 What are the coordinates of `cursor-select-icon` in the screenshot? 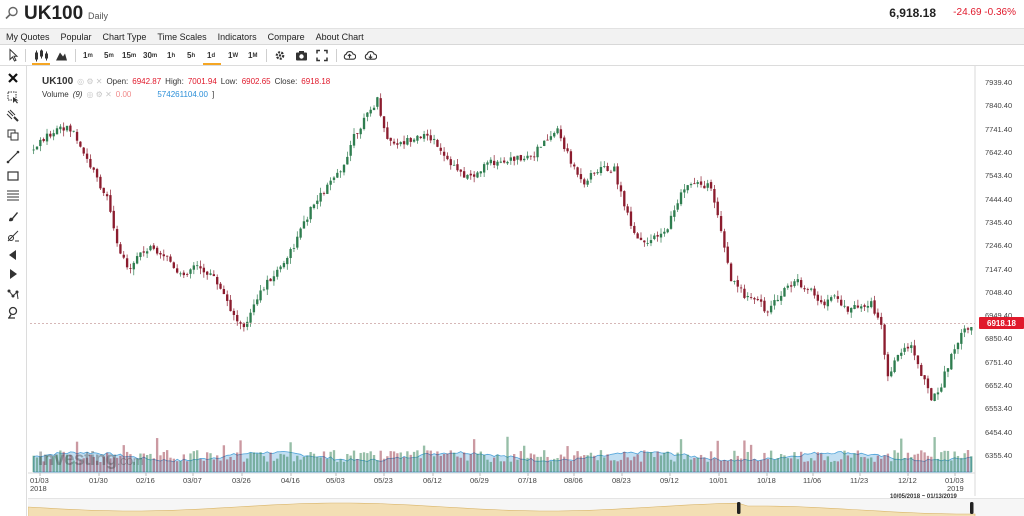 It's located at (13, 97).